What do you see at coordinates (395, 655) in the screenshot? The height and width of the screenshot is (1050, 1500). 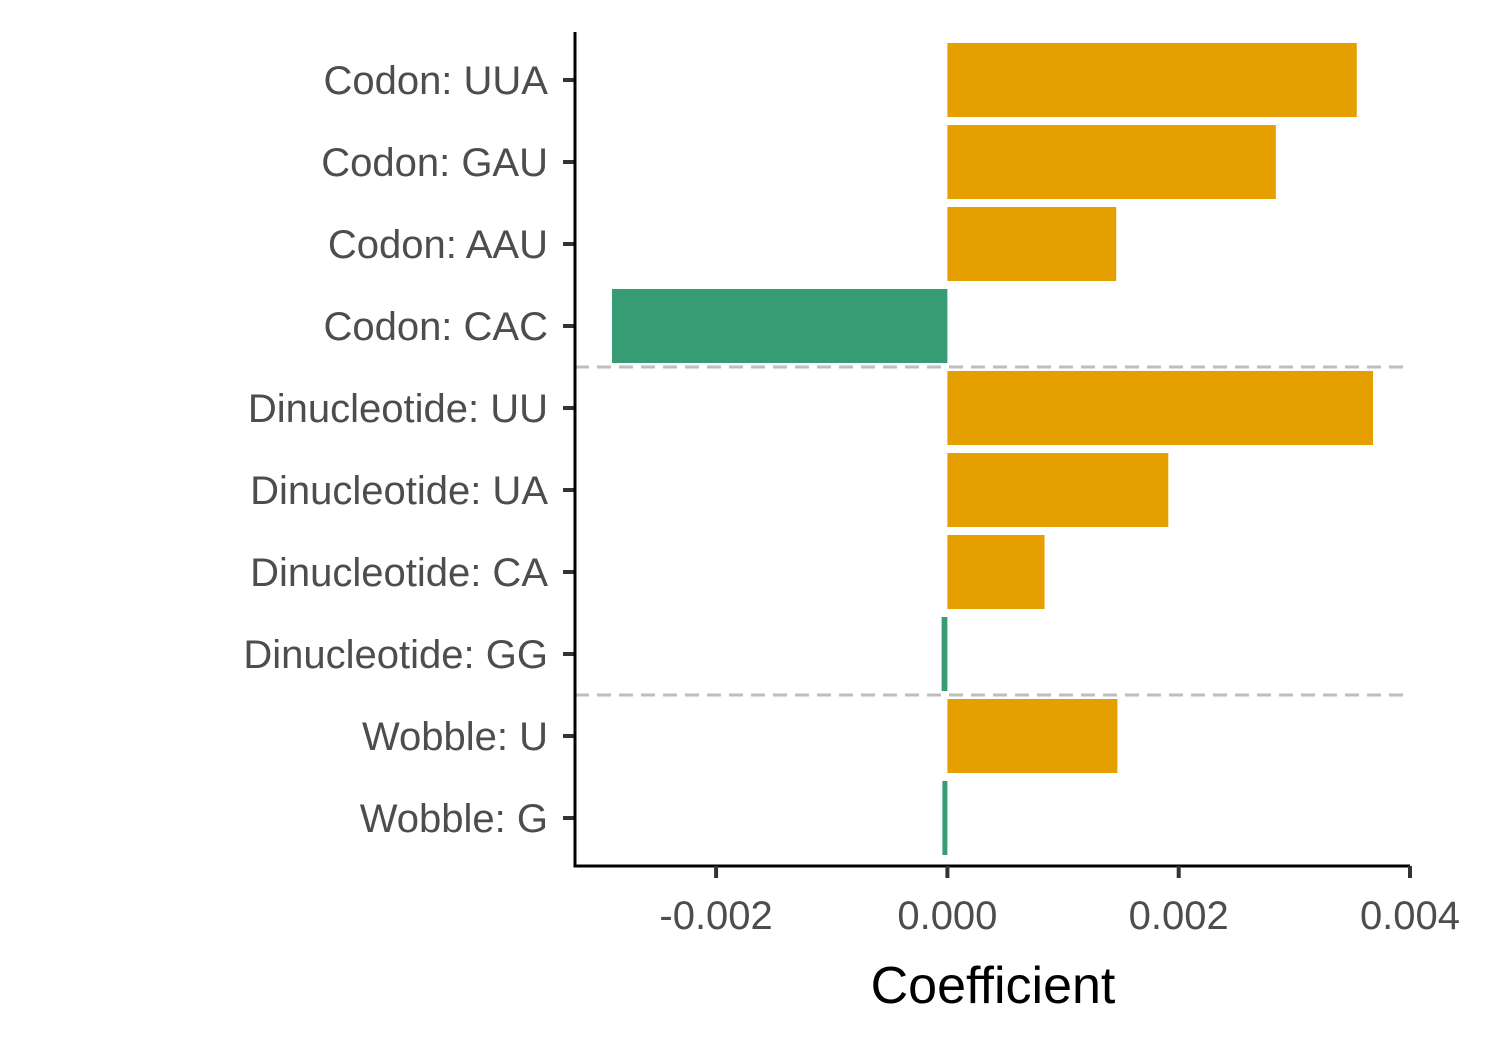 I see `y-tick-label: Dinucleotide: GG` at bounding box center [395, 655].